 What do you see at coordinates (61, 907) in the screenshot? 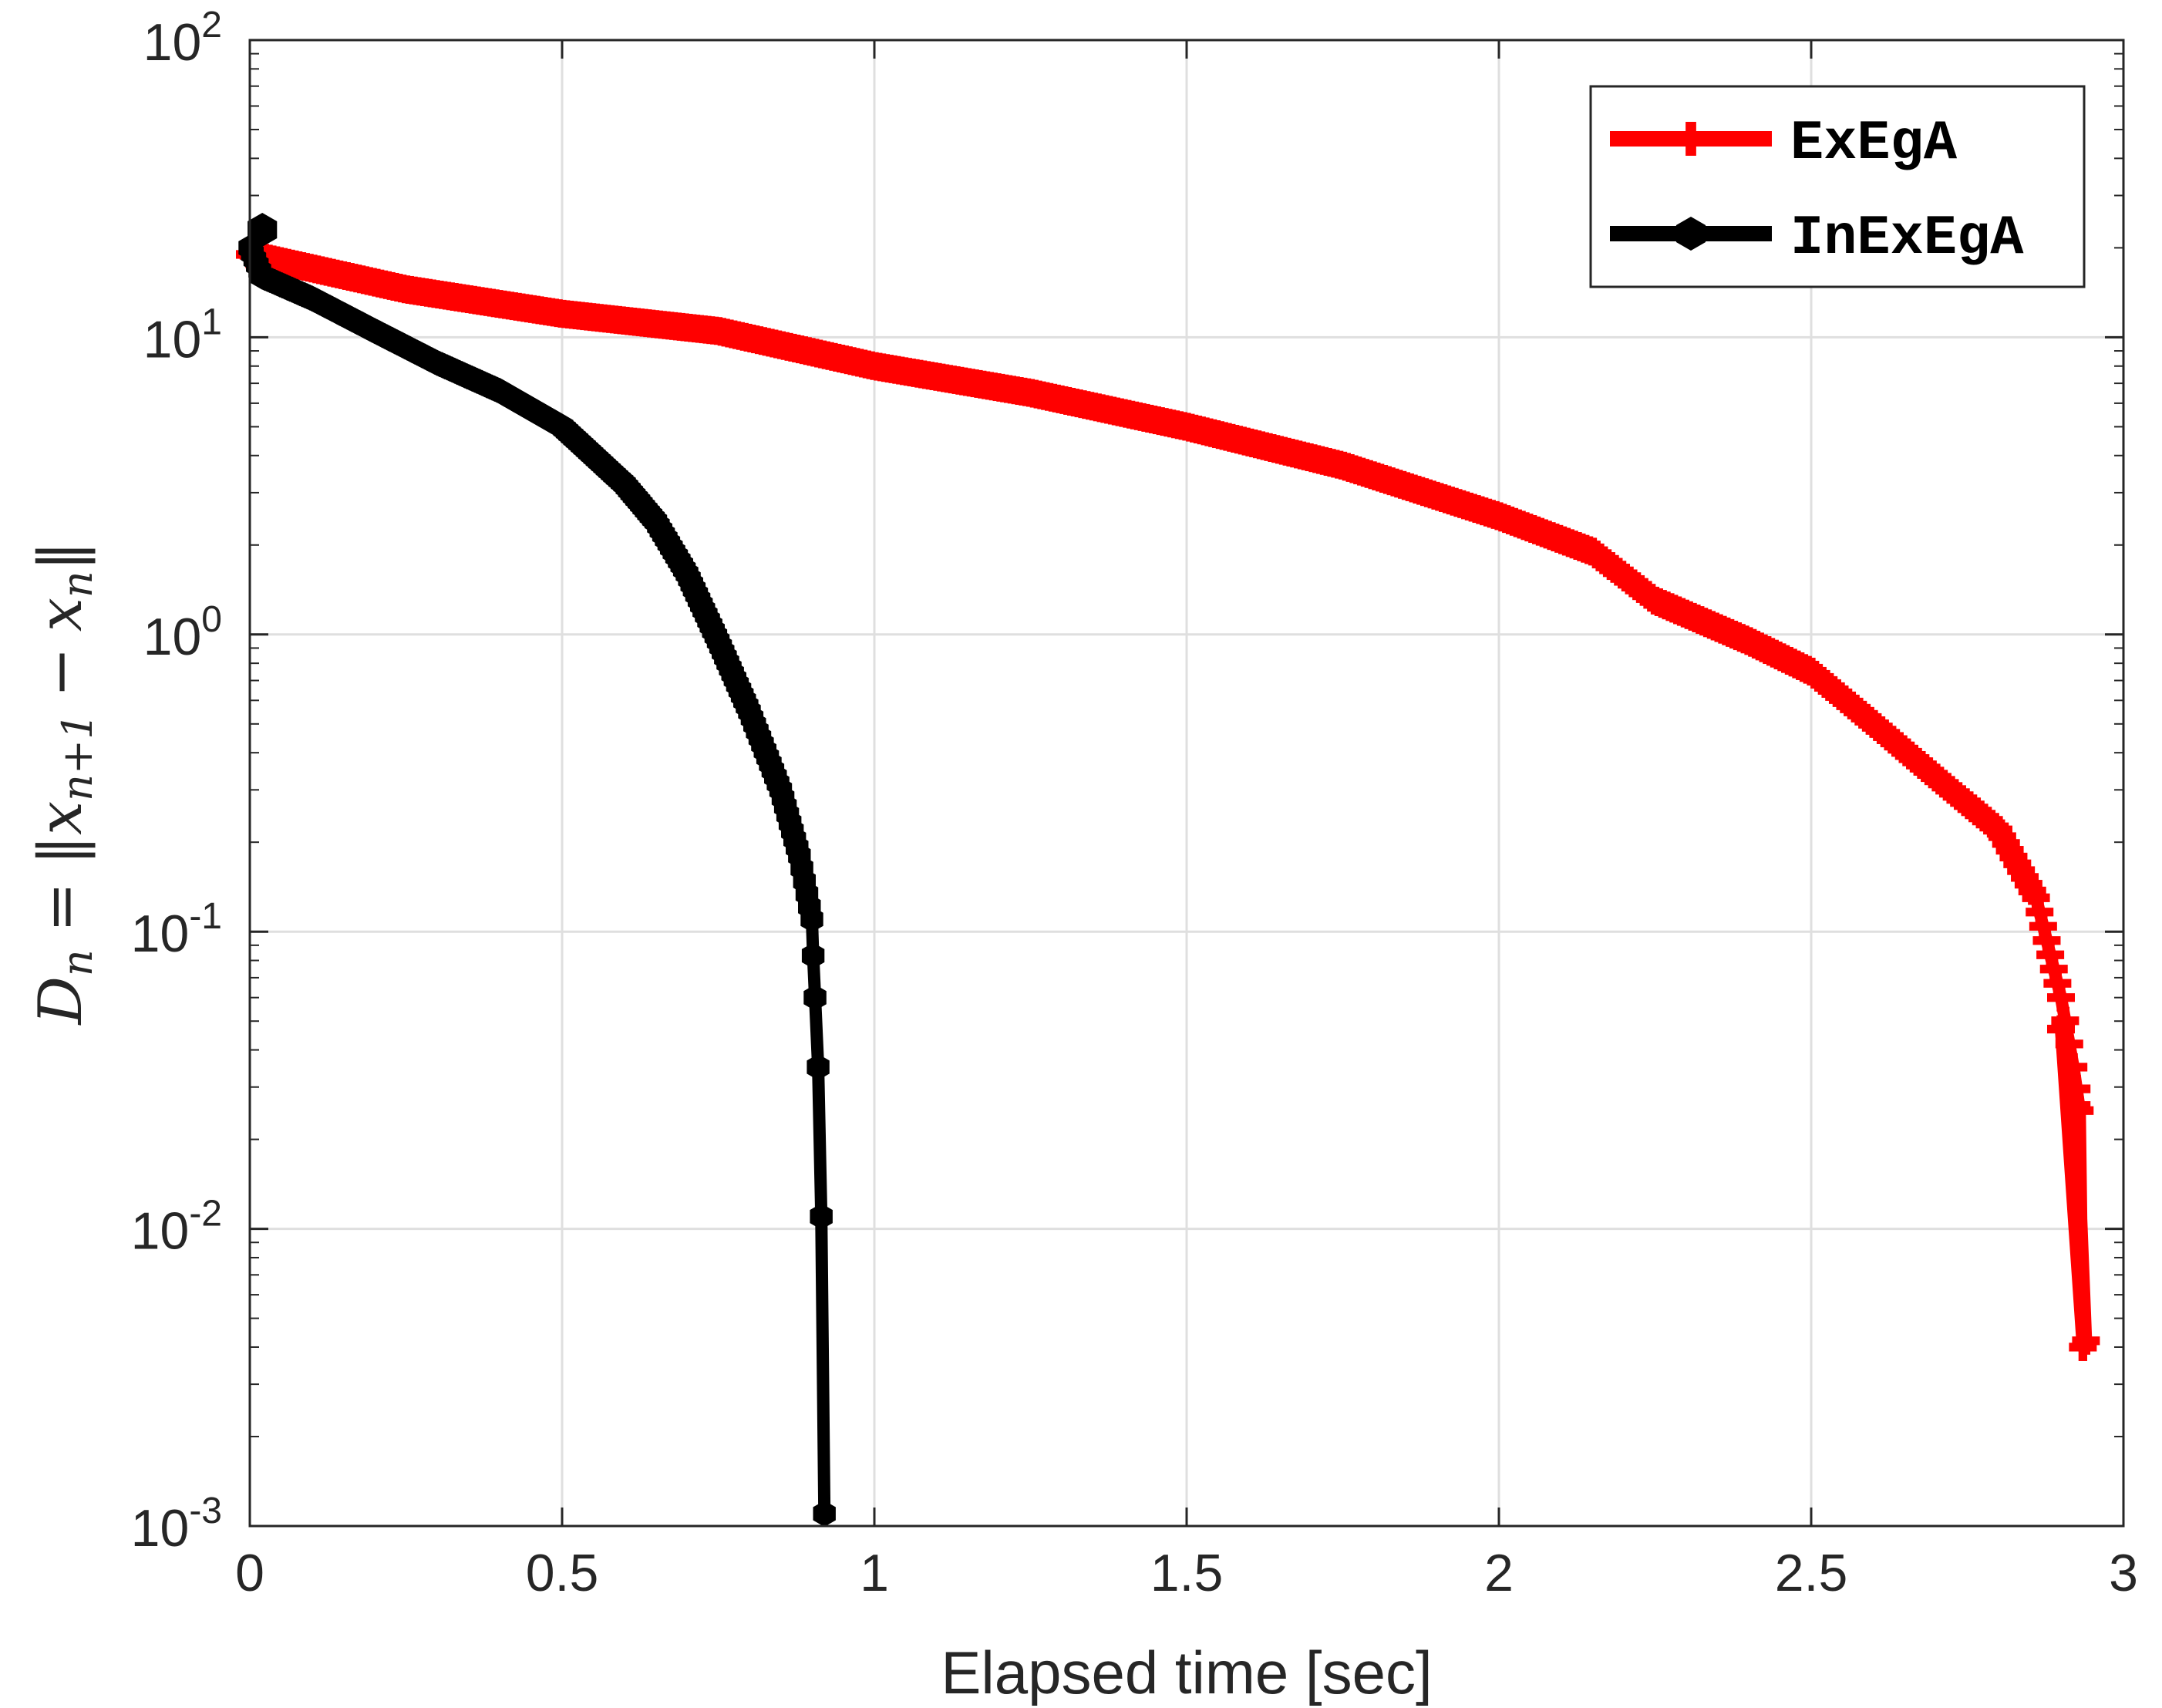
I see `ylabel-eq: =` at bounding box center [61, 907].